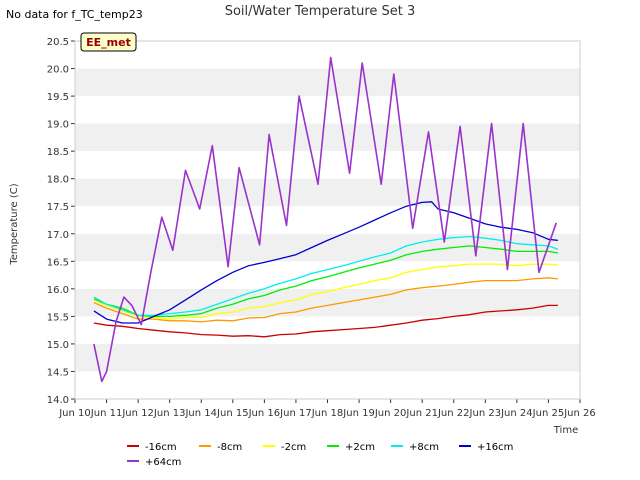  What do you see at coordinates (485, 413) in the screenshot?
I see `x-tick-label: Jun 23` at bounding box center [485, 413].